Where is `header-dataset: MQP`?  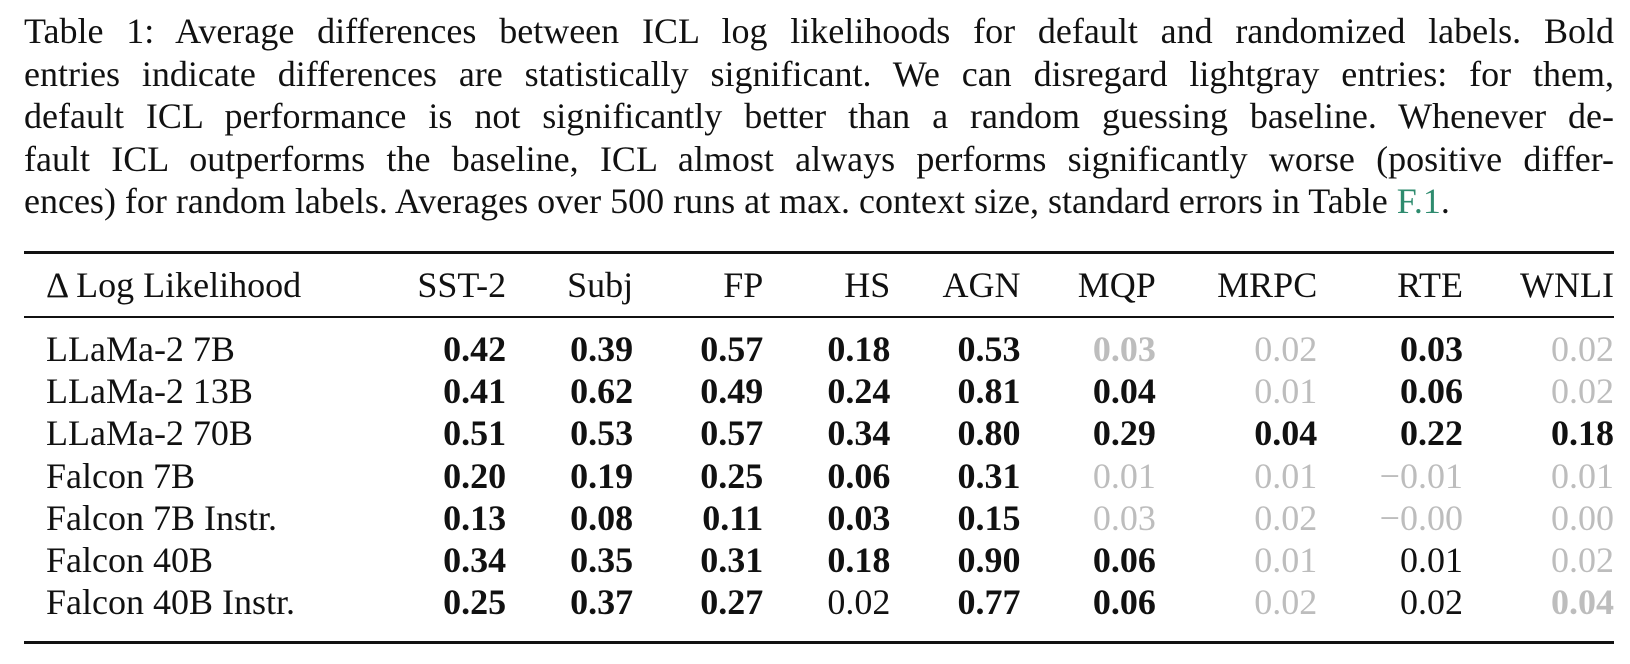
header-dataset: MQP is located at coordinates (1116, 285).